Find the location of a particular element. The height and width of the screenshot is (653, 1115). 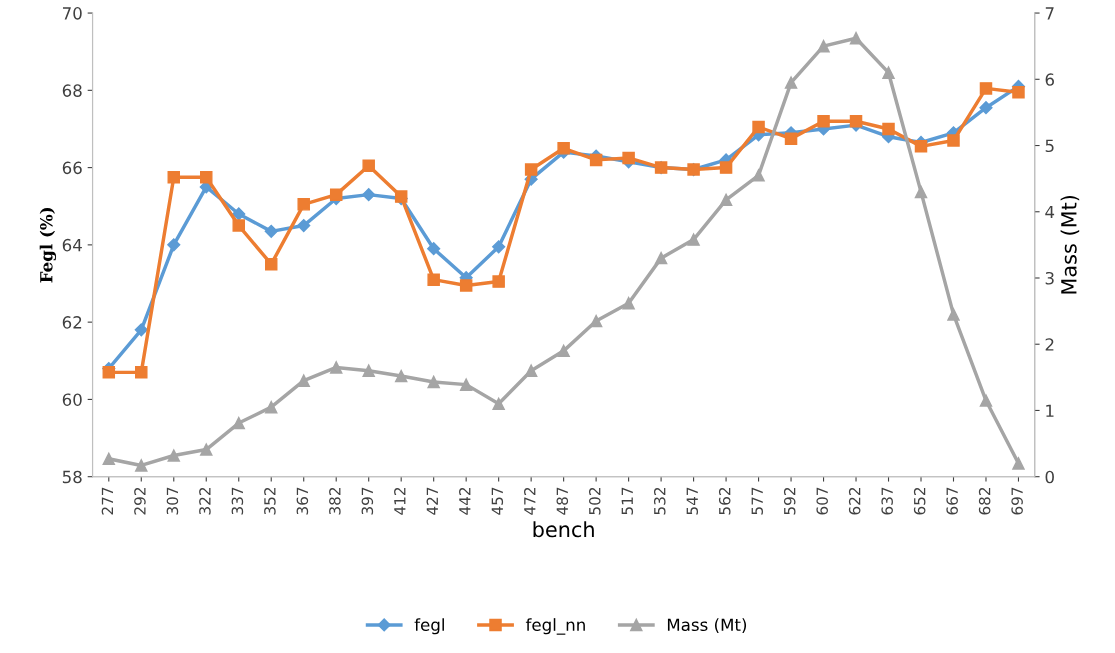

x-tick-label: 607 is located at coordinates (822, 501).